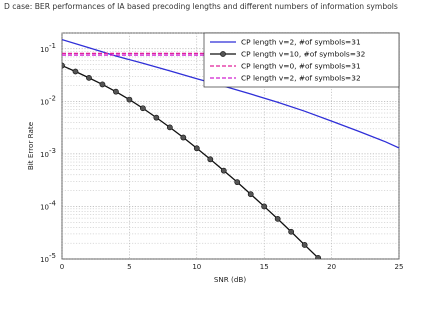 This screenshot has width=438, height=320. I want to click on x-tick-label: 25, so click(399, 267).